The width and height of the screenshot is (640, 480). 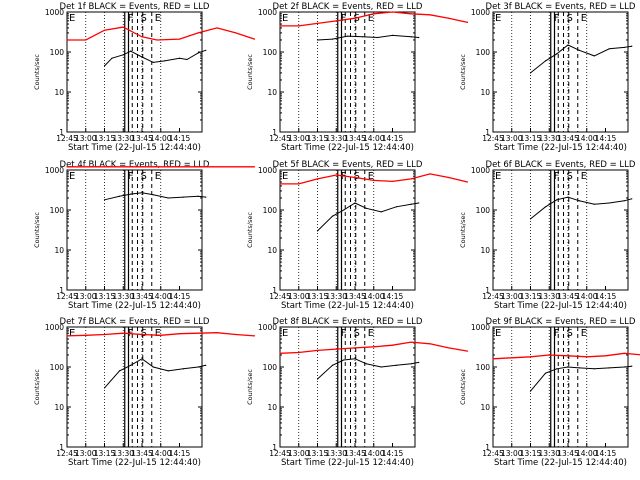 What do you see at coordinates (561, 165) in the screenshot?
I see `panel-title: Det 6f BLACK = Events, RED = LLD` at bounding box center [561, 165].